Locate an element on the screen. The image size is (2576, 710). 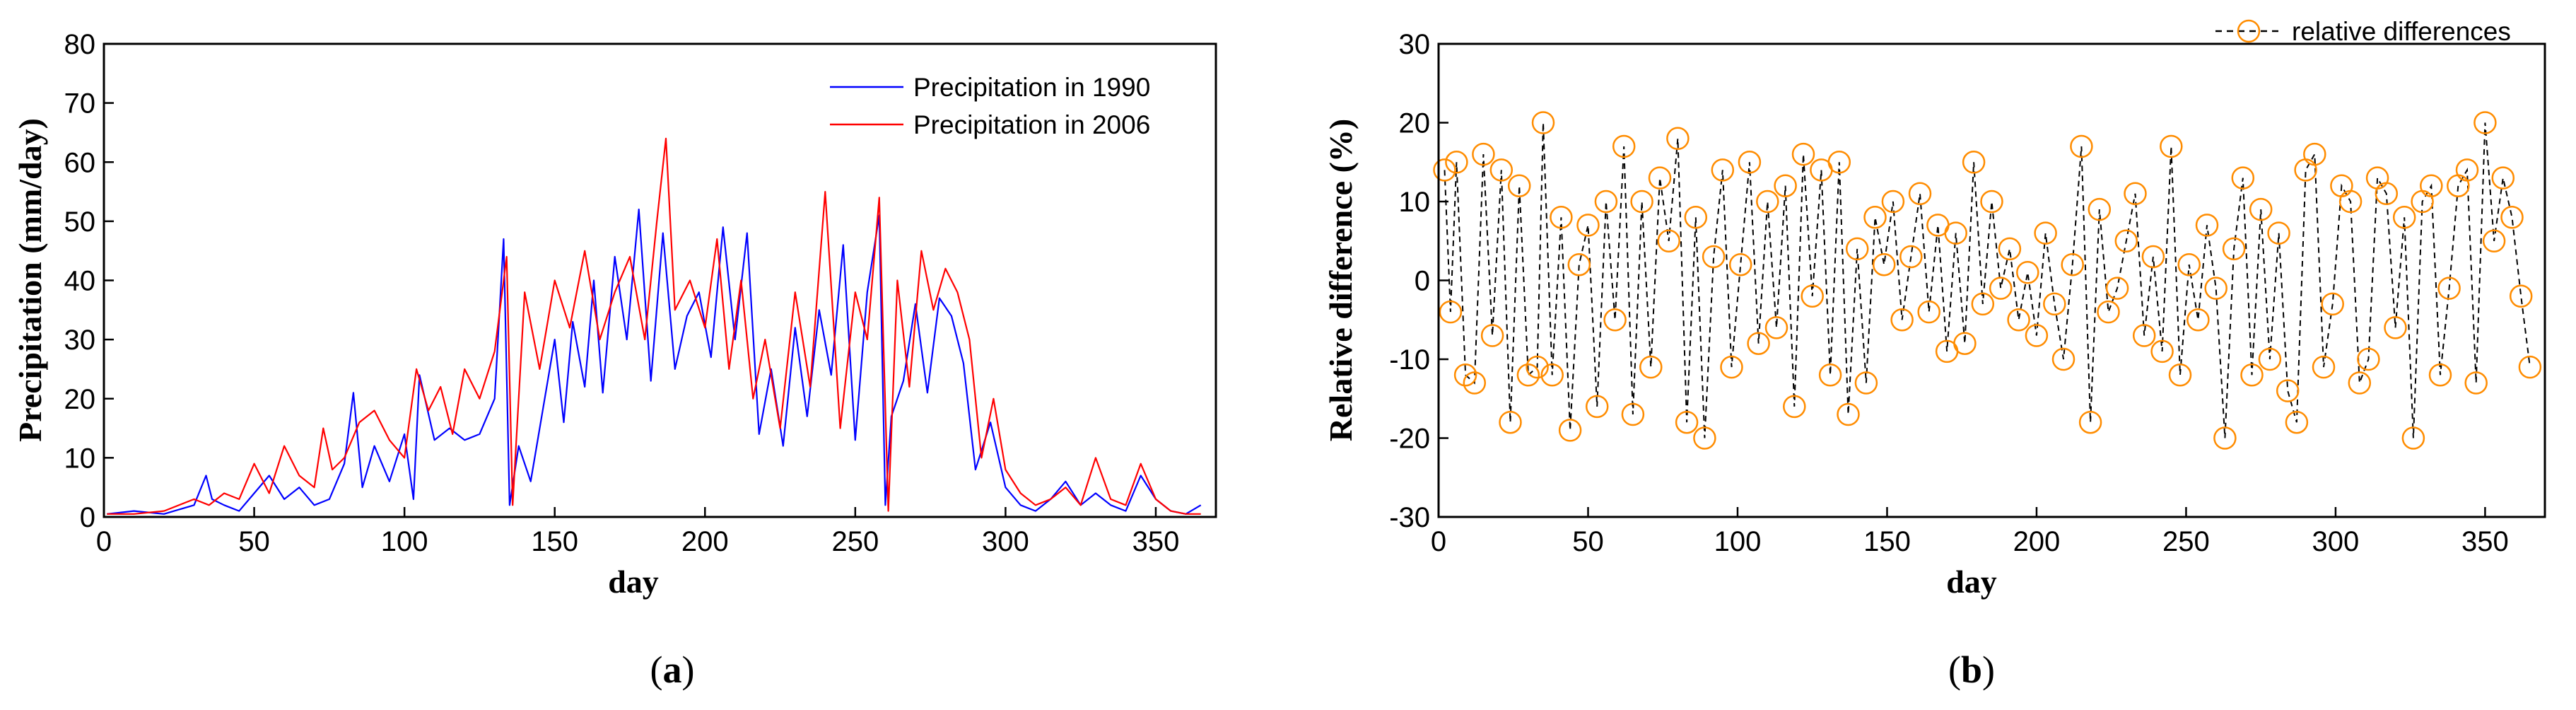
a-y-tick-label: 80 is located at coordinates (80, 44).